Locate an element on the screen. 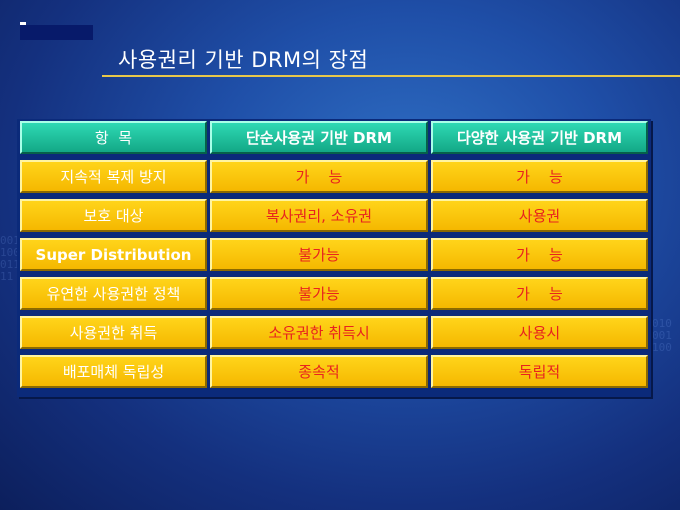 The width and height of the screenshot is (680, 510). header-simple-drm: 단순사용권 기반 DRM is located at coordinates (319, 137).